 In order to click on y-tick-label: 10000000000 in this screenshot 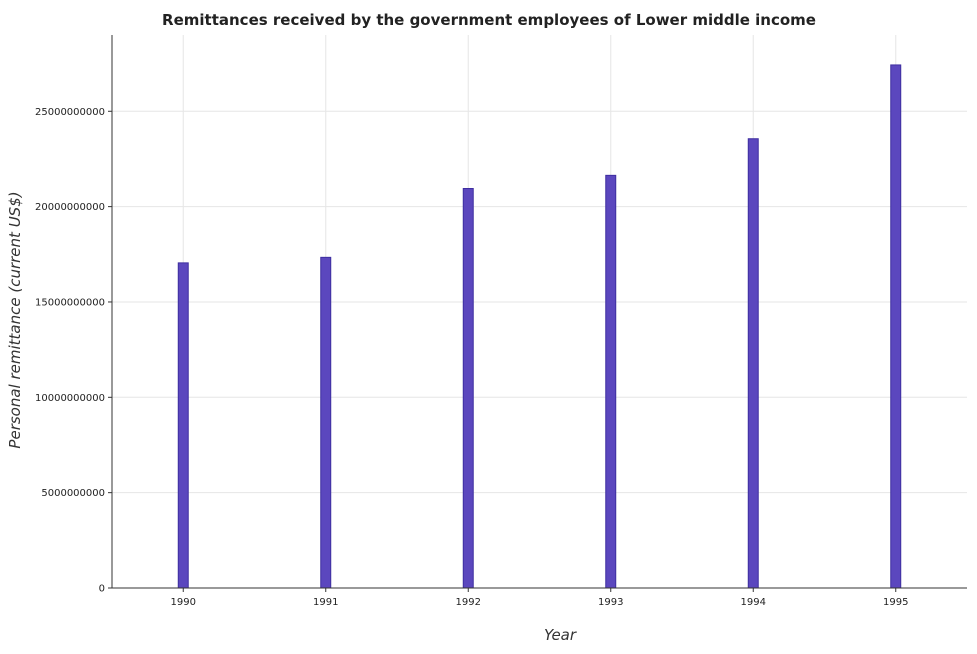, I will do `click(70, 398)`.